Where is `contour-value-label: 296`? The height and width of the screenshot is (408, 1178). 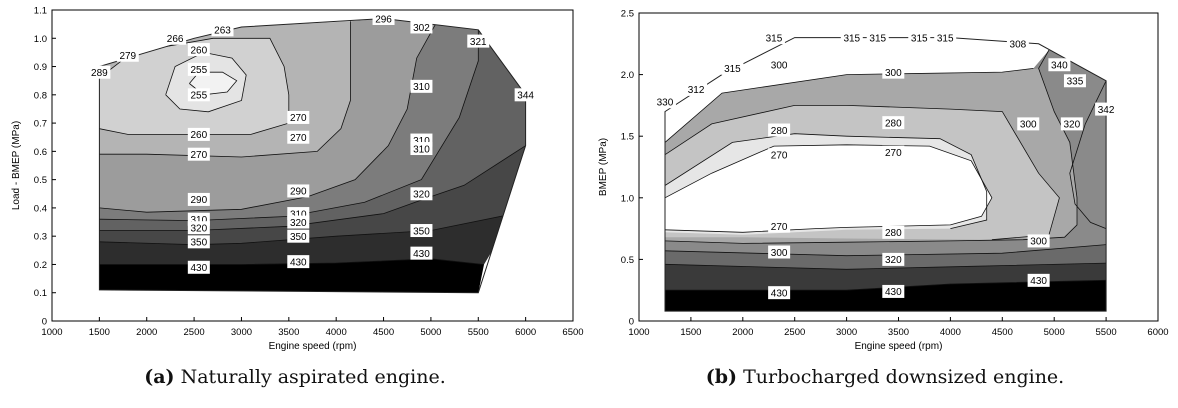 contour-value-label: 296 is located at coordinates (383, 19).